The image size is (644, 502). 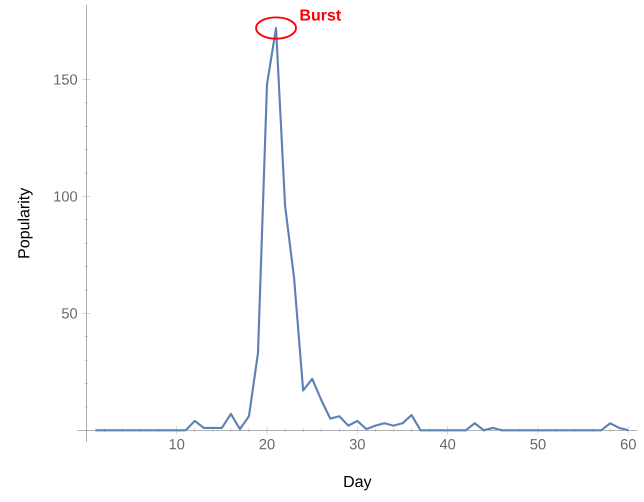 I want to click on y-tick-label: 100, so click(x=66, y=196).